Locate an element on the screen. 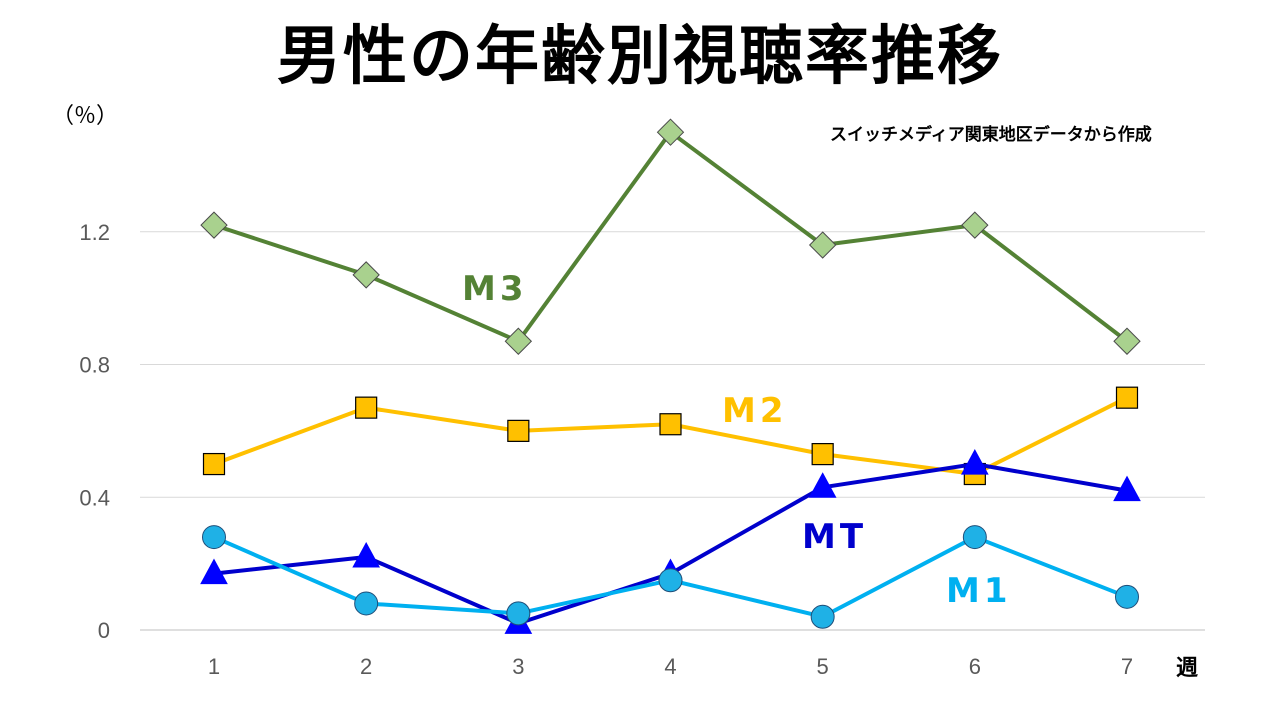  y-tick-label: 0 is located at coordinates (104, 630).